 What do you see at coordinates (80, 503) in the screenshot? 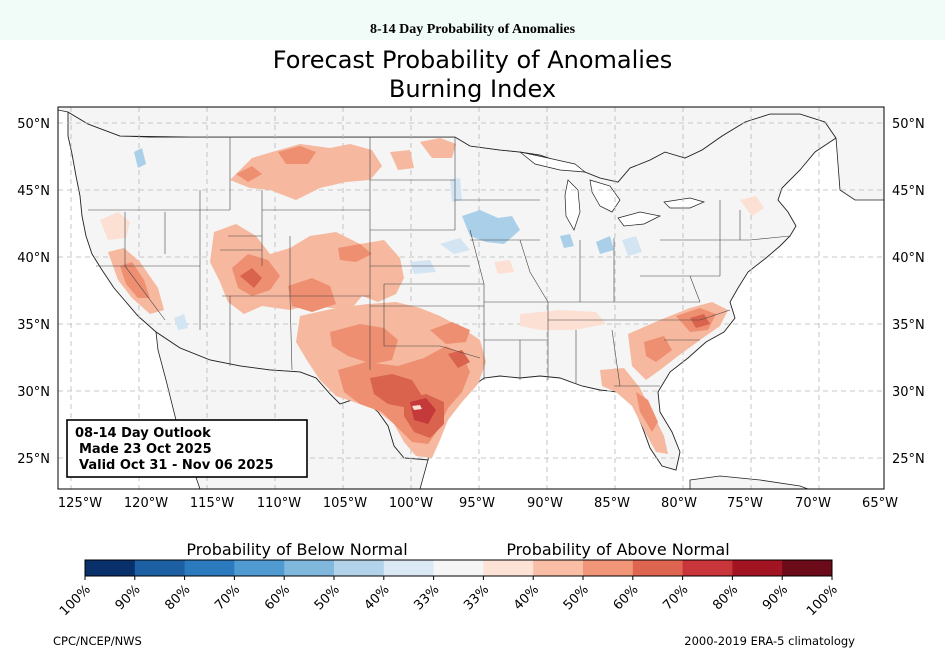
I see `lon-label-125: 125°W` at bounding box center [80, 503].